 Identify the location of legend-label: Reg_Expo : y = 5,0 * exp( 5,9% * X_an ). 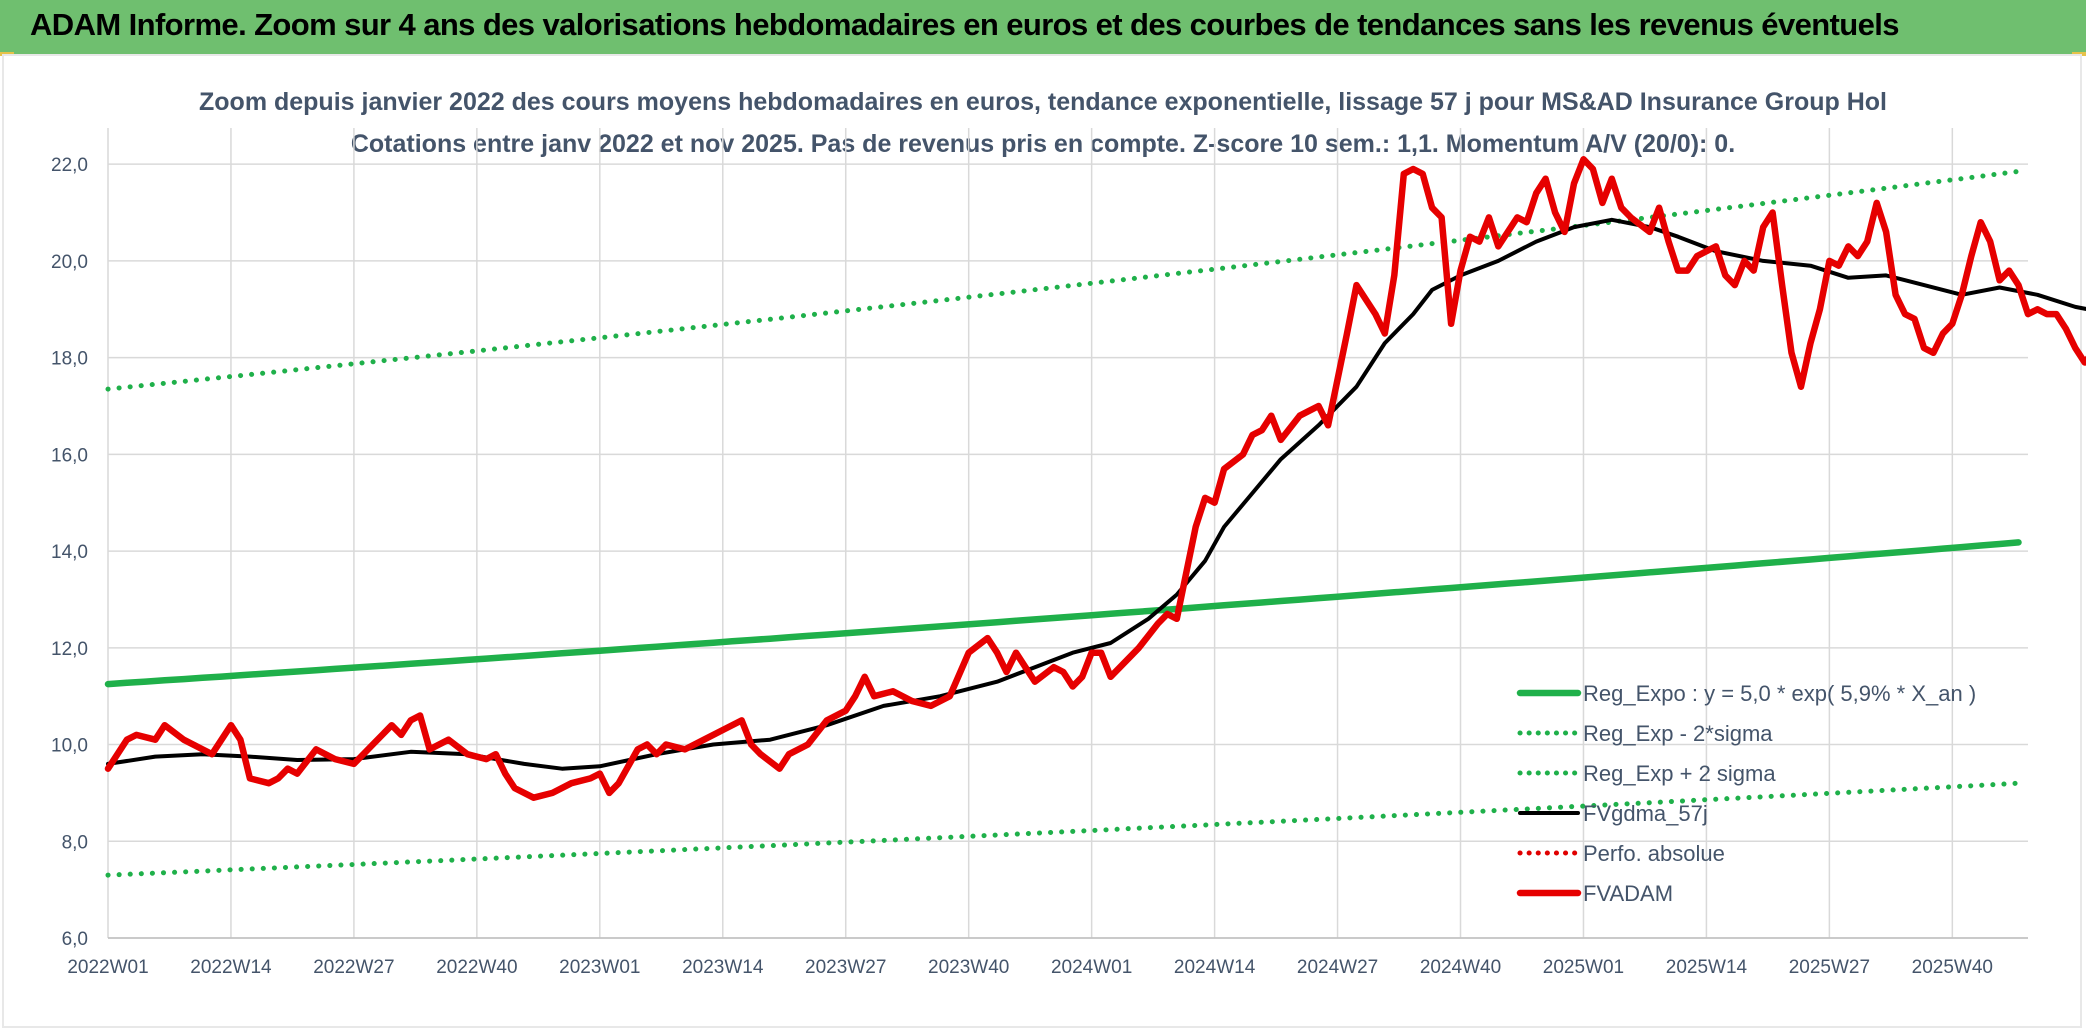
(1779, 693).